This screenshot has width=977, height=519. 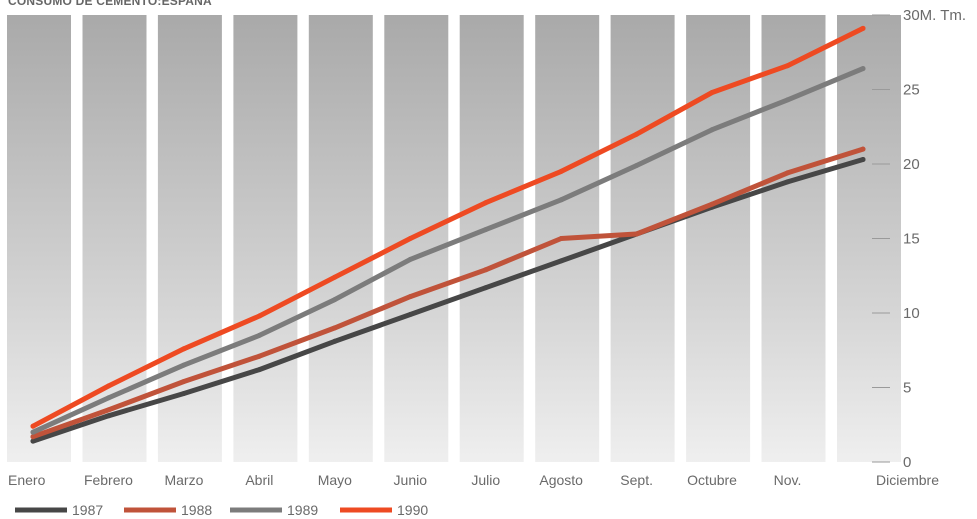 What do you see at coordinates (907, 480) in the screenshot?
I see `x-tick-label: Diciembre` at bounding box center [907, 480].